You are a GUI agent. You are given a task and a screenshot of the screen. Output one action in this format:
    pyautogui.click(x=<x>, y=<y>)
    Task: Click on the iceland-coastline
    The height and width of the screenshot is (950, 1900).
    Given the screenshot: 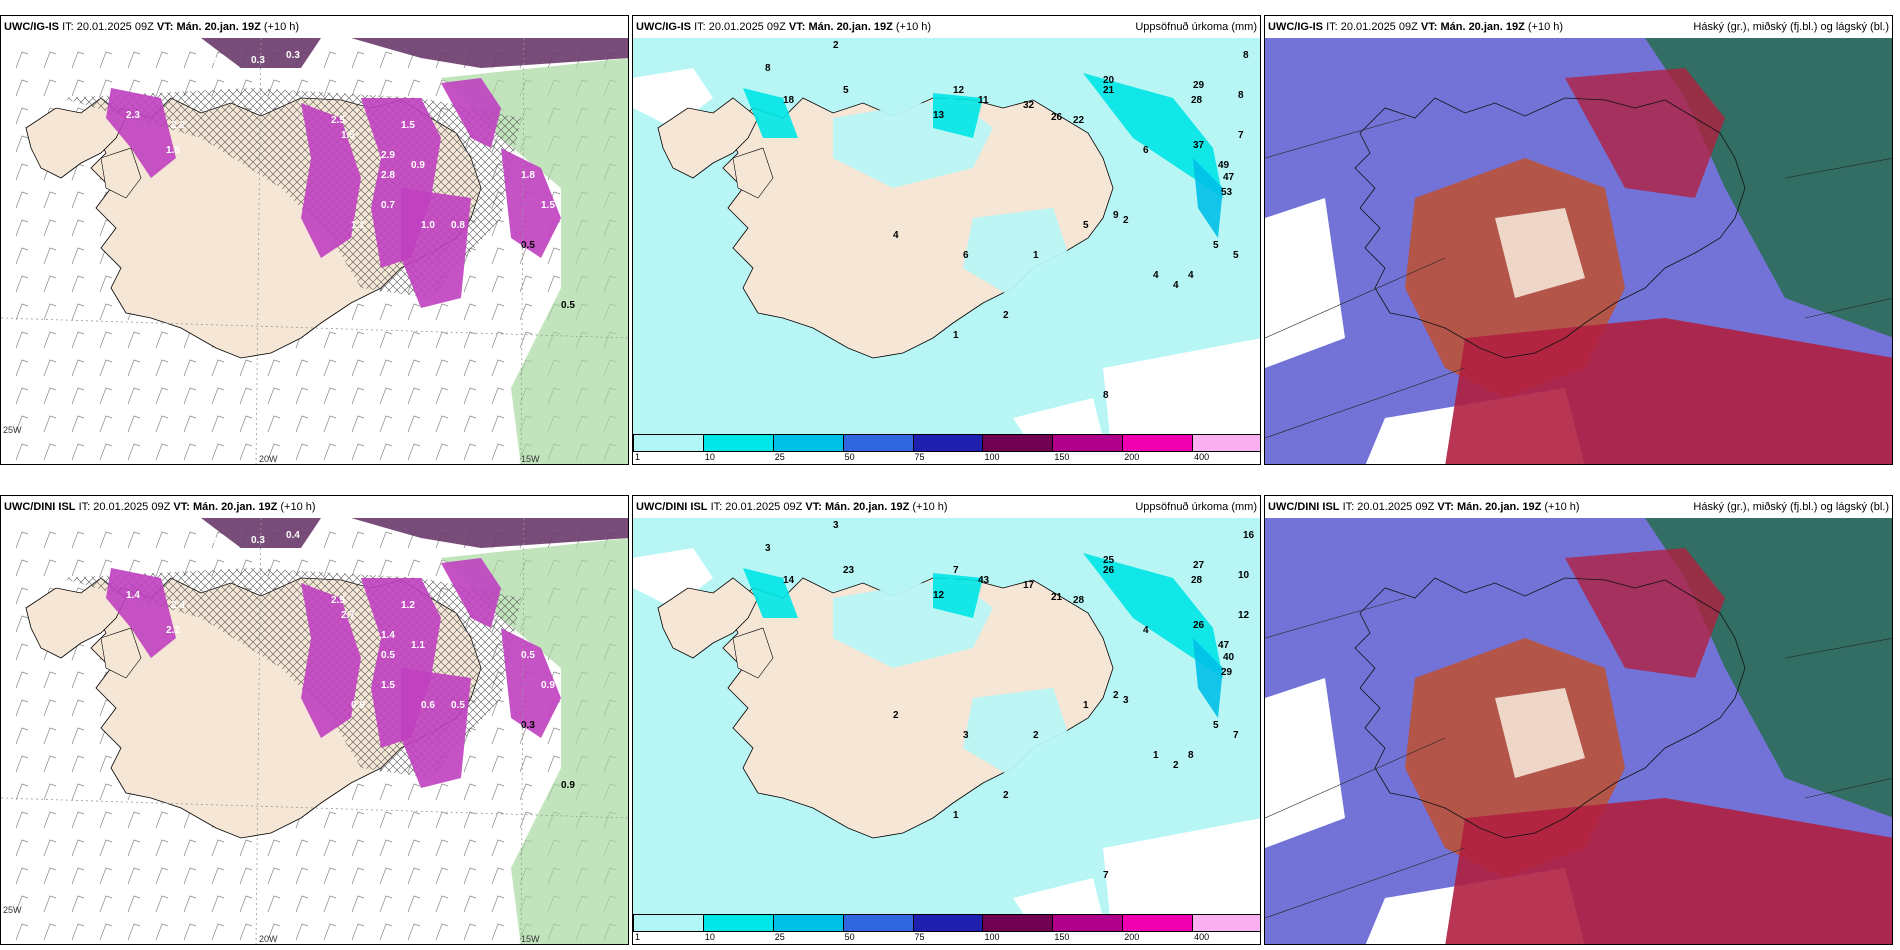 What is the action you would take?
    pyautogui.click(x=1550, y=708)
    